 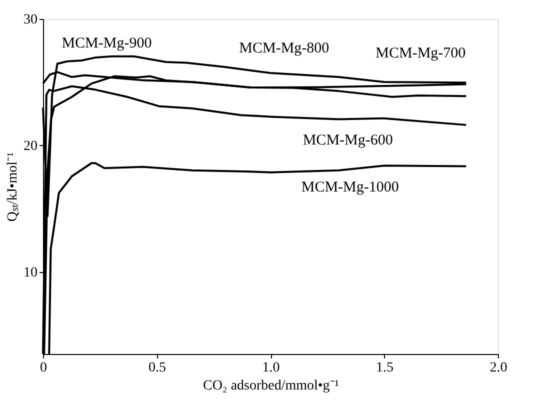 I want to click on x-axis-title: CO₂ adsorbed/mmol•g⁻¹, so click(x=271, y=386).